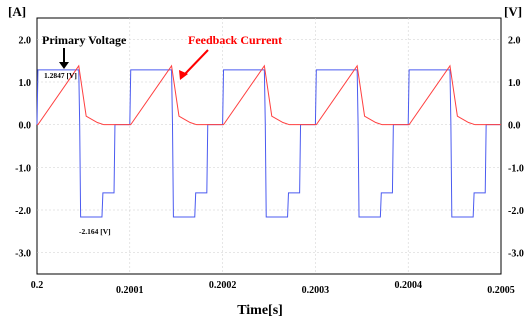  I want to click on y-tick-label-left: 0.0, so click(25, 126).